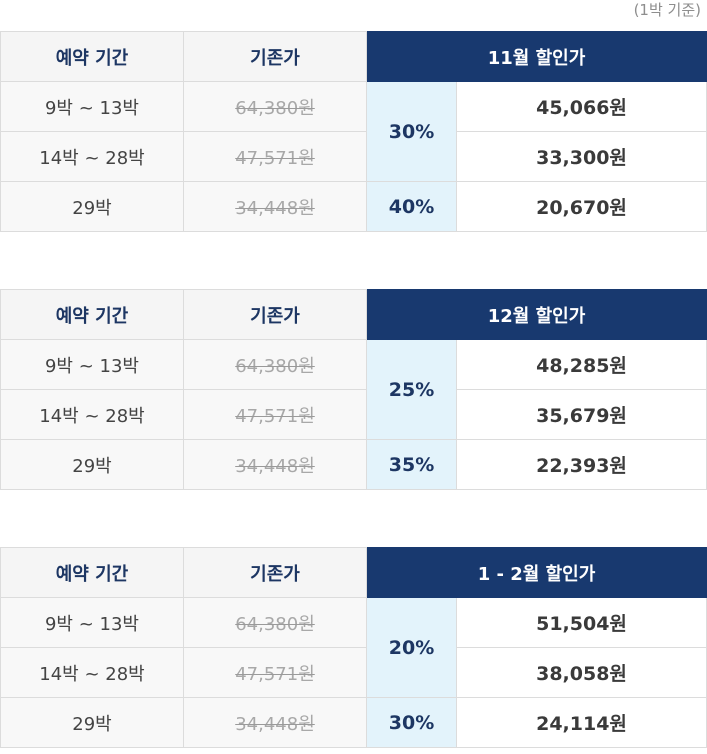 The image size is (707, 754). I want to click on table-header-row: 예약 기간 기존가 11월 할인가, so click(353, 56).